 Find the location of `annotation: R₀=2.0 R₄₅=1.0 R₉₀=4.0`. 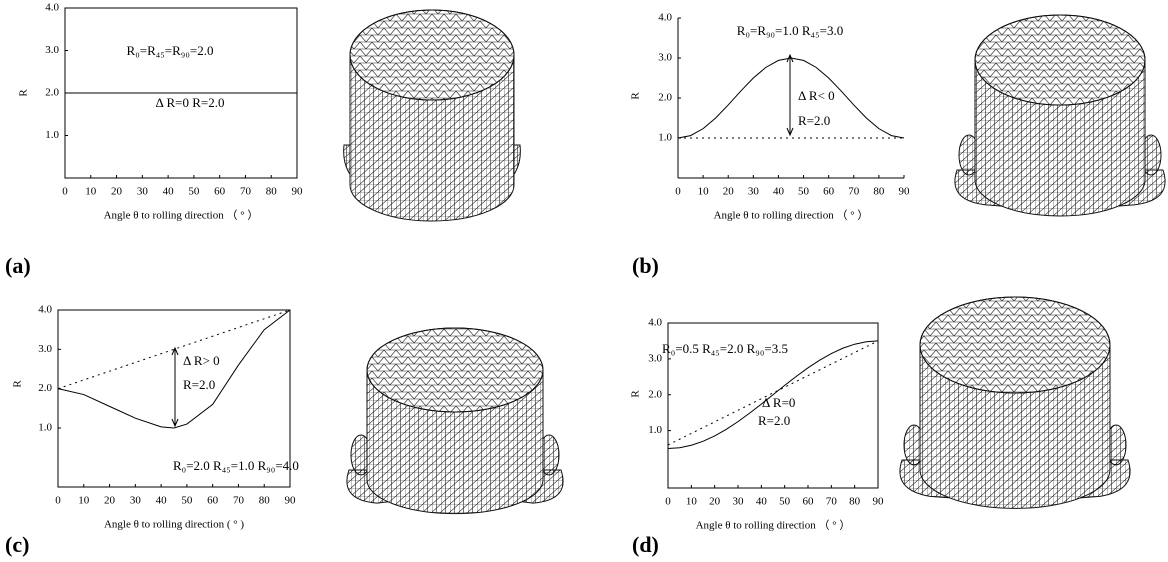

annotation: R₀=2.0 R₄₅=1.0 R₉₀=4.0 is located at coordinates (236, 465).